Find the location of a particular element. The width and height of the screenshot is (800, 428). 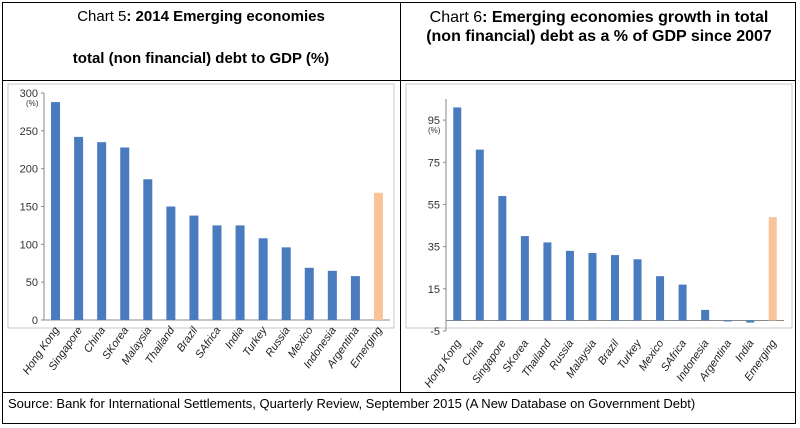

y-tick-label: 35 is located at coordinates (434, 248).